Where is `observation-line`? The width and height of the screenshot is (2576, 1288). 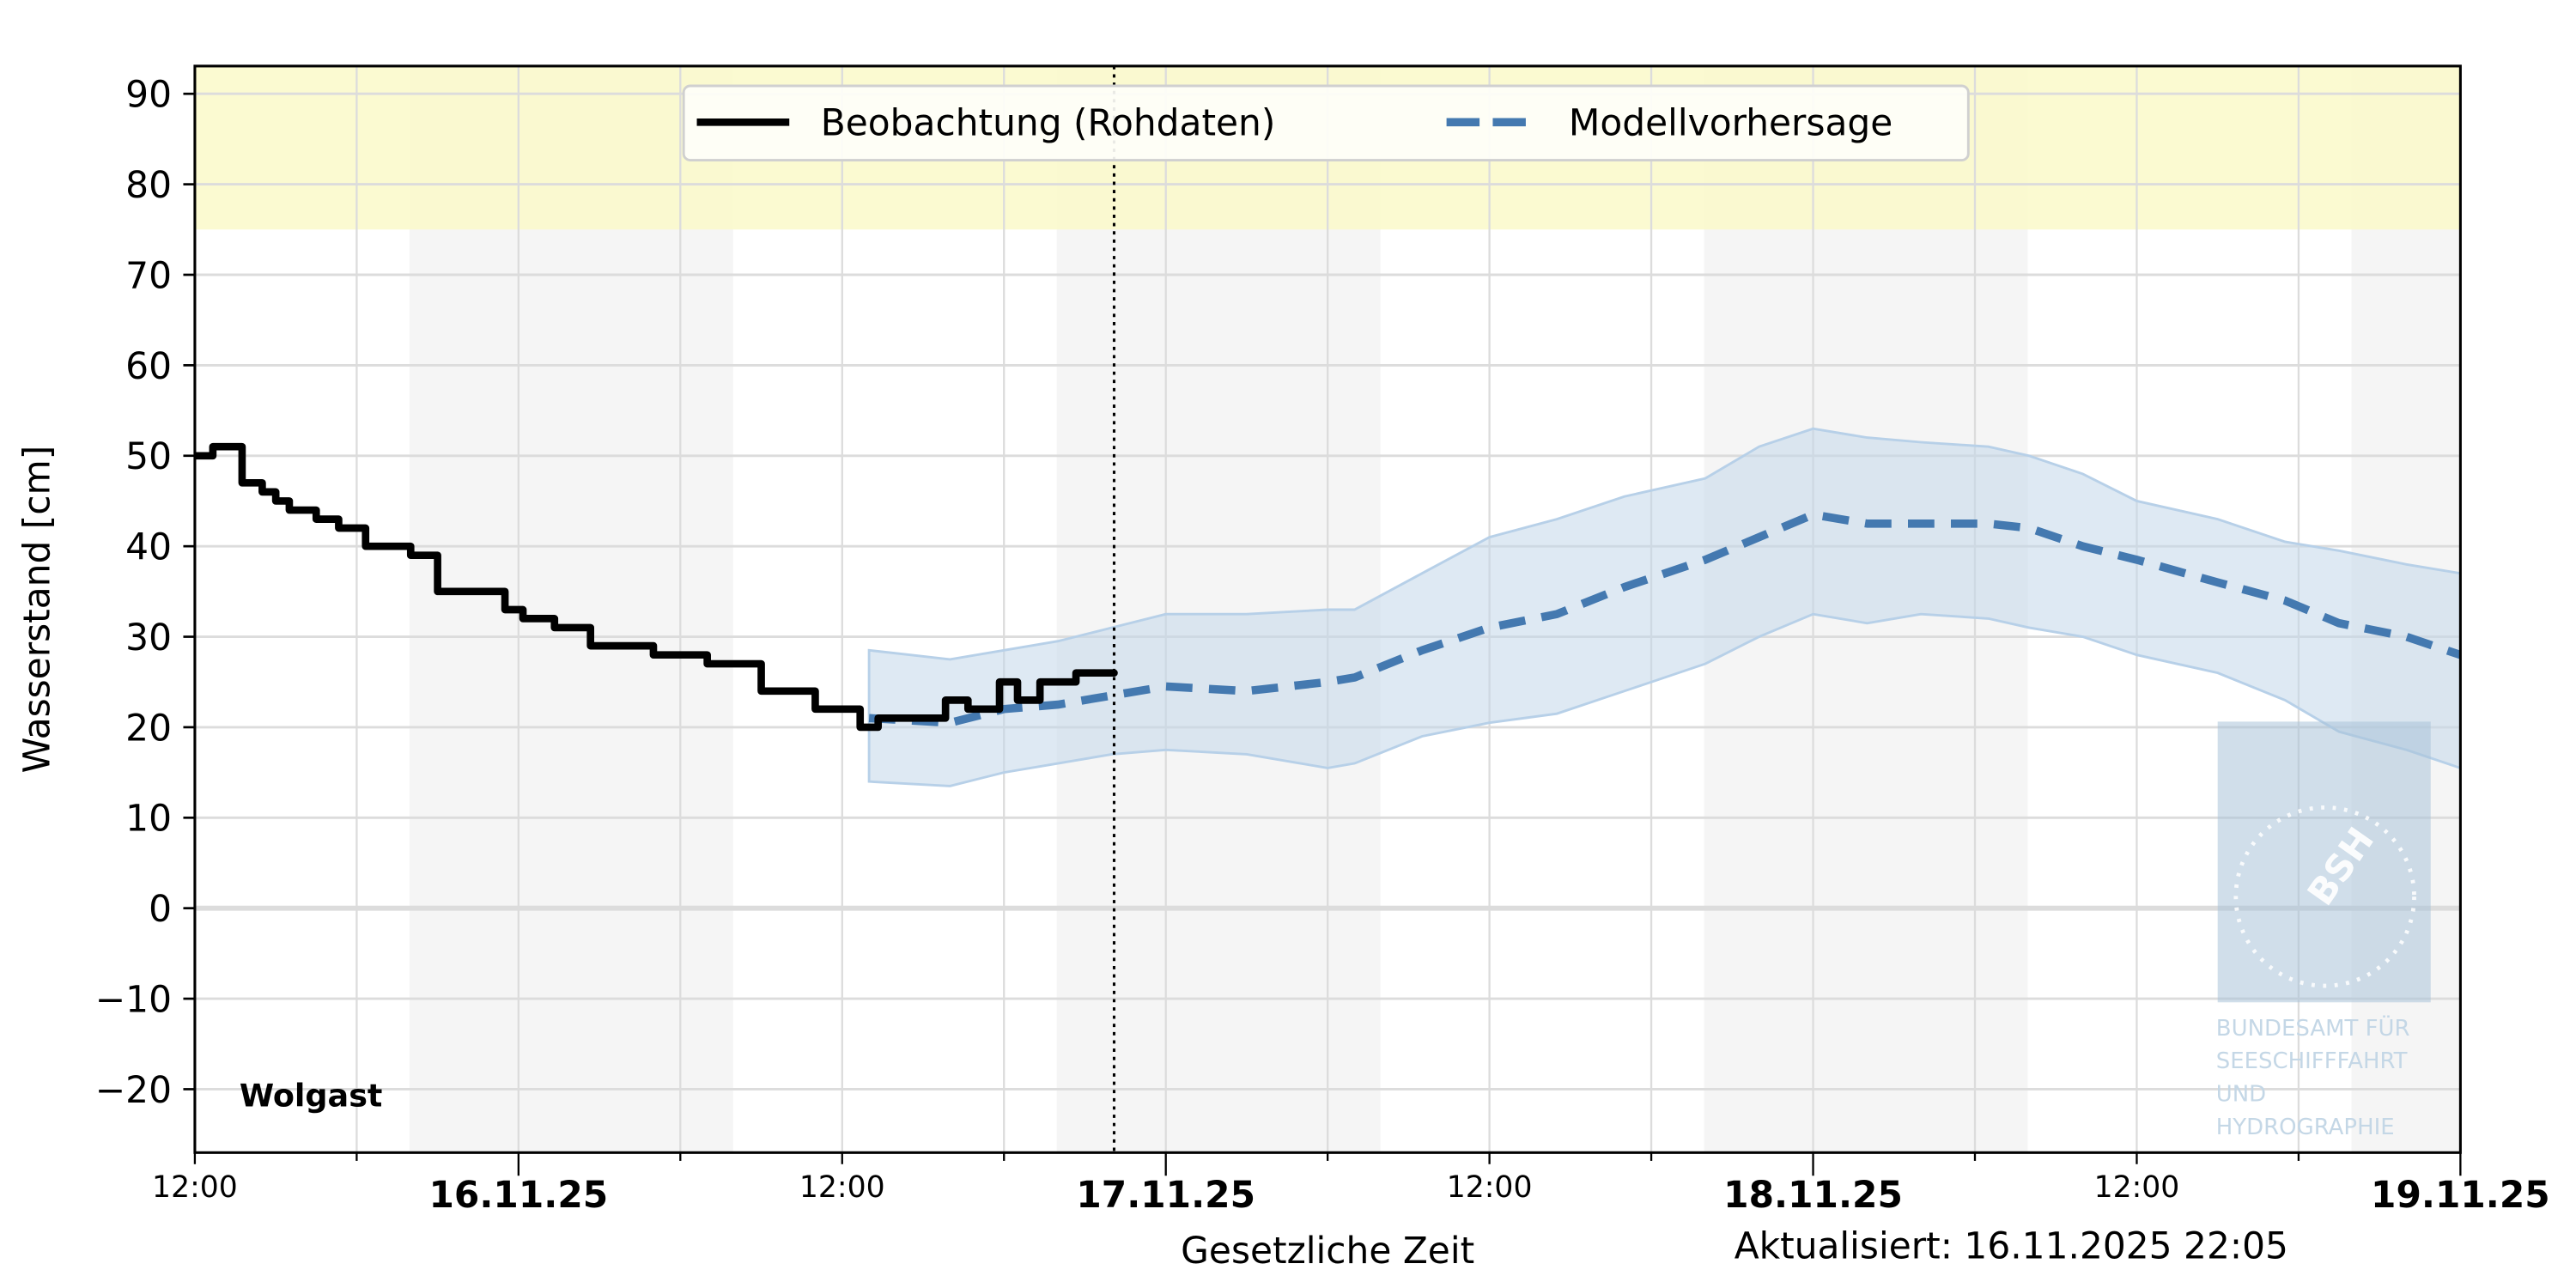 observation-line is located at coordinates (656, 587).